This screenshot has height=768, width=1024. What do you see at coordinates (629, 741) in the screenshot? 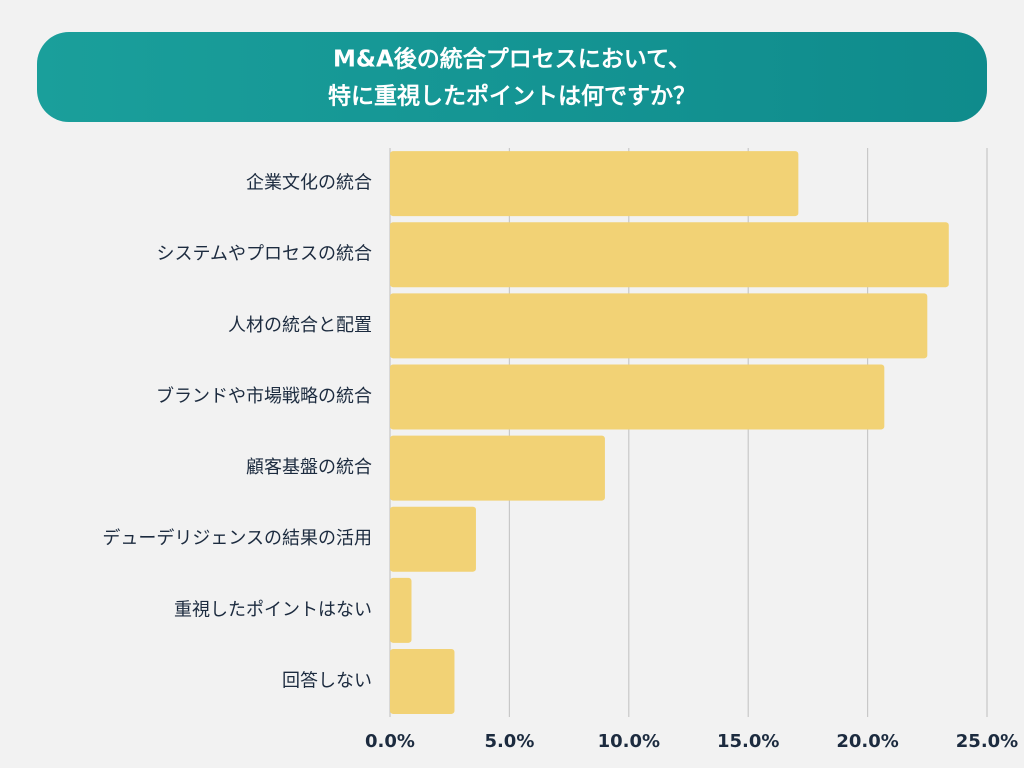
I see `x-tick-label: 10.0%` at bounding box center [629, 741].